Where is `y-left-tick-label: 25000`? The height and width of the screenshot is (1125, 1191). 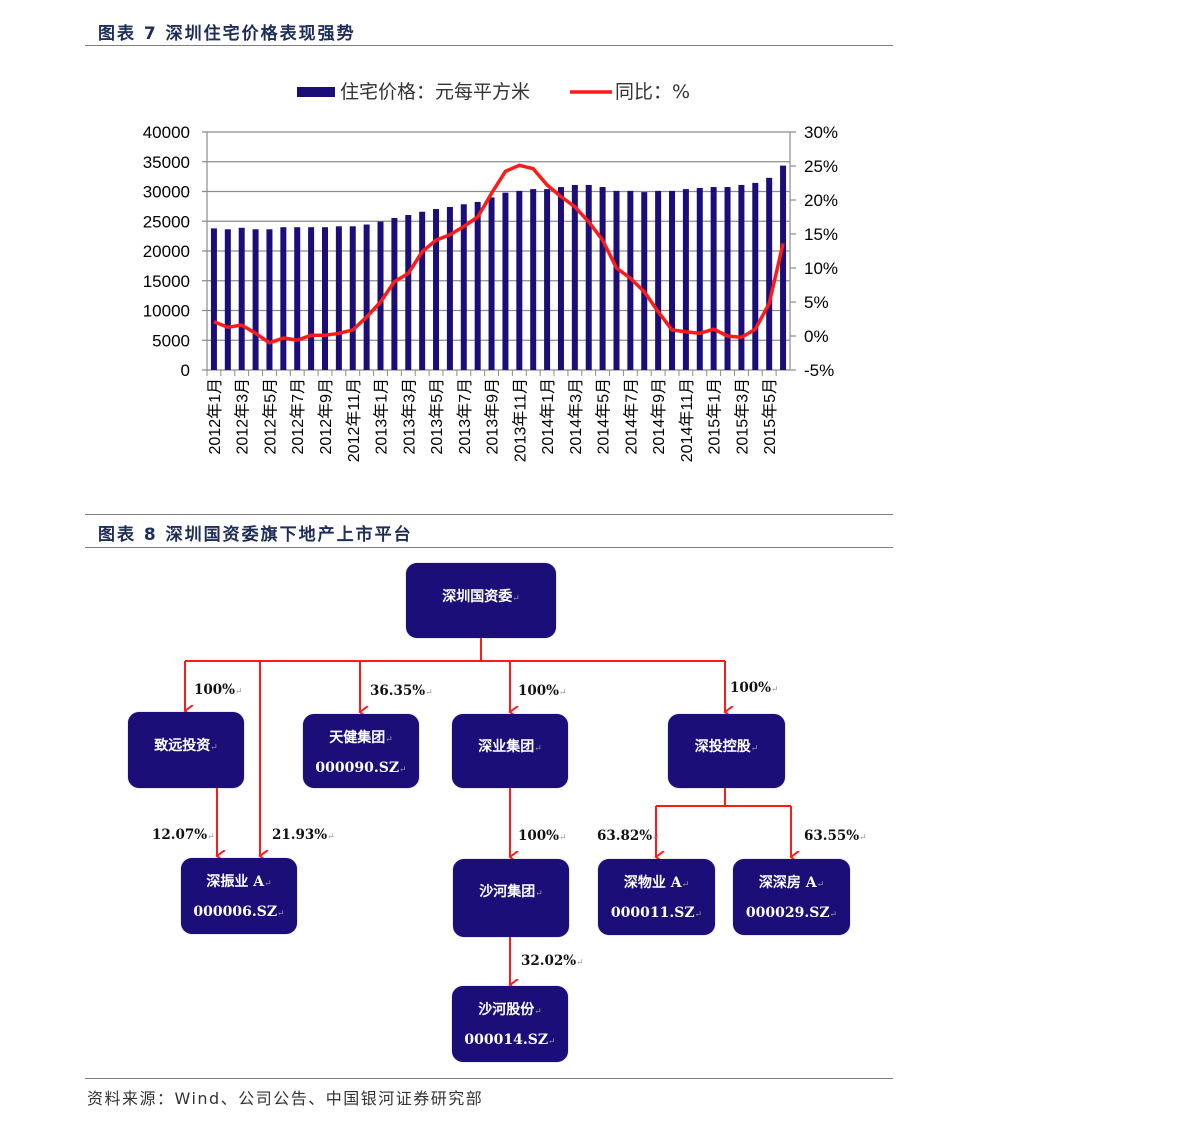
y-left-tick-label: 25000 is located at coordinates (166, 221).